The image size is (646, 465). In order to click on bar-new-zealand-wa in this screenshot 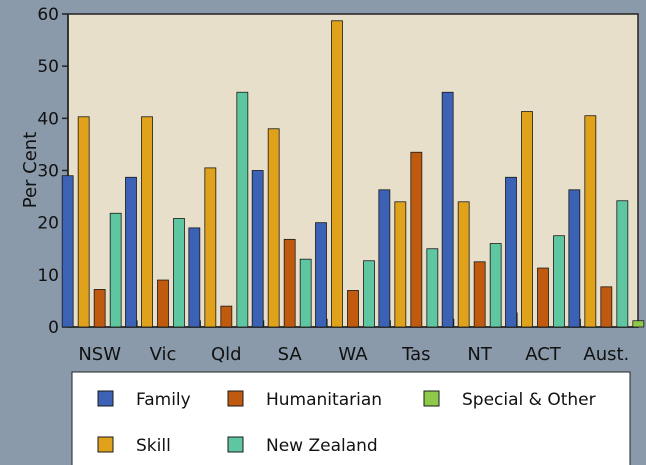, I will do `click(369, 294)`.